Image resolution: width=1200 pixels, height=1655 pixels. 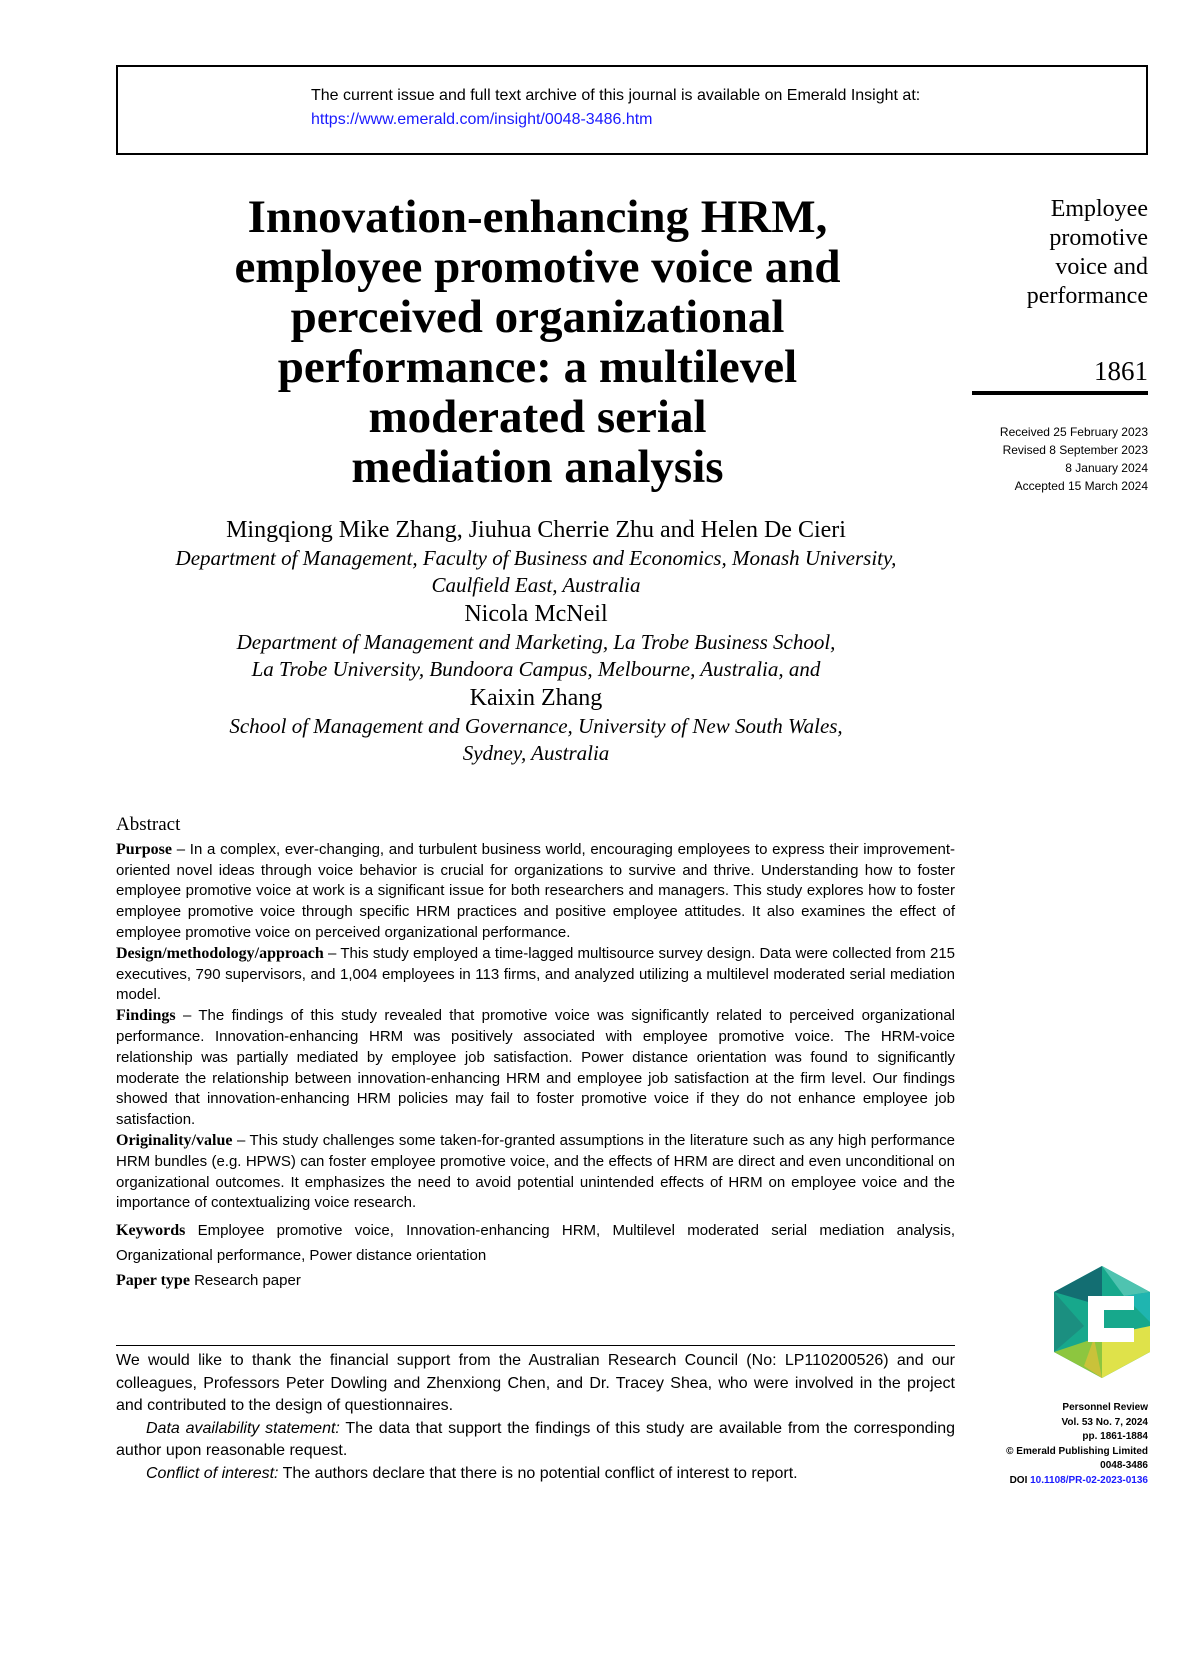 What do you see at coordinates (1105, 1407) in the screenshot?
I see `journal-name: Personnel Review` at bounding box center [1105, 1407].